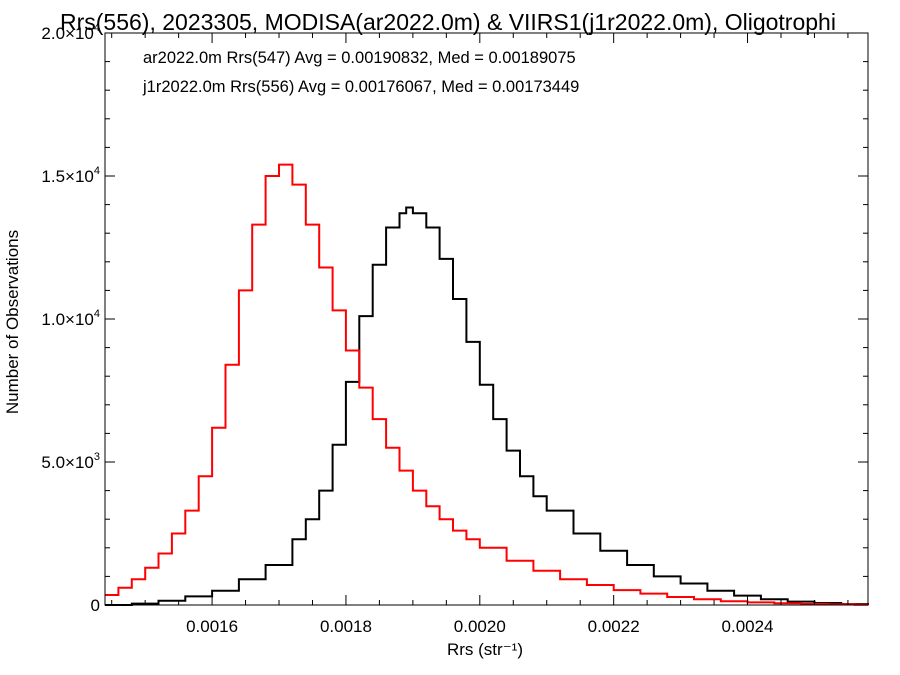 This screenshot has width=900, height=675. What do you see at coordinates (70, 461) in the screenshot?
I see `y-tick-label: 5.0×10³` at bounding box center [70, 461].